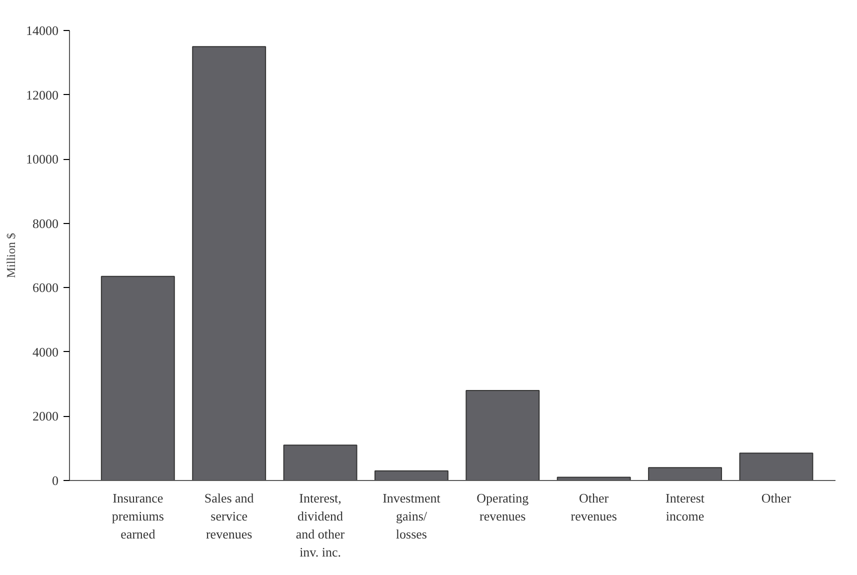  What do you see at coordinates (138, 516) in the screenshot?
I see `x-tick-label: Insurance premiums earned` at bounding box center [138, 516].